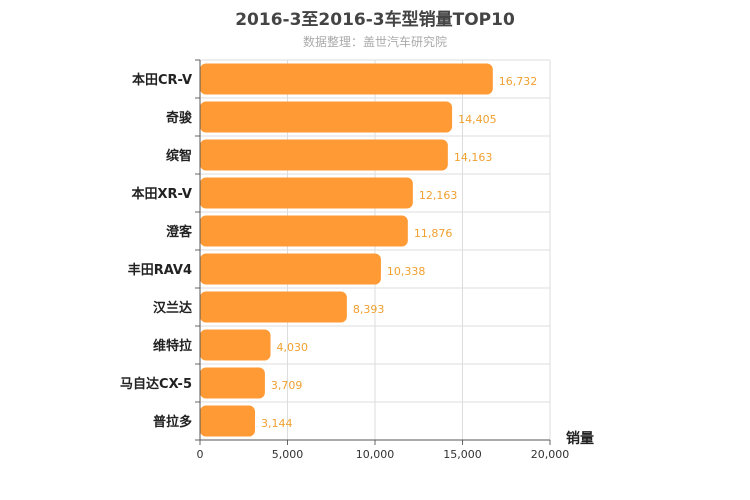 The height and width of the screenshot is (500, 750). Describe the element at coordinates (179, 156) in the screenshot. I see `category-label: 缤智` at that location.